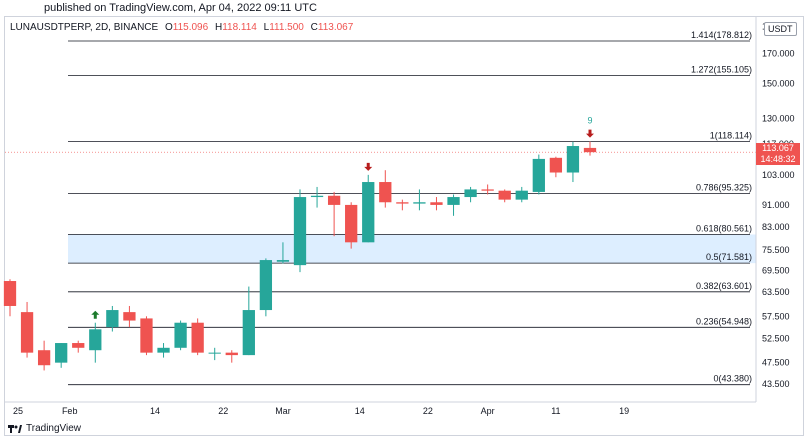 Image resolution: width=808 pixels, height=440 pixels. Describe the element at coordinates (190, 27) in the screenshot. I see `open-value: 115.096` at that location.